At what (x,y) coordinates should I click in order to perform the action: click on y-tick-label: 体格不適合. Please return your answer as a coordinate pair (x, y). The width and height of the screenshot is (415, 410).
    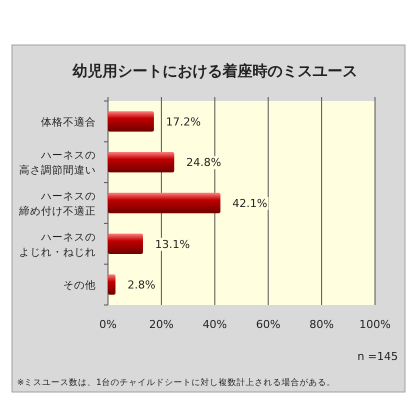
    Looking at the image, I should click on (68, 121).